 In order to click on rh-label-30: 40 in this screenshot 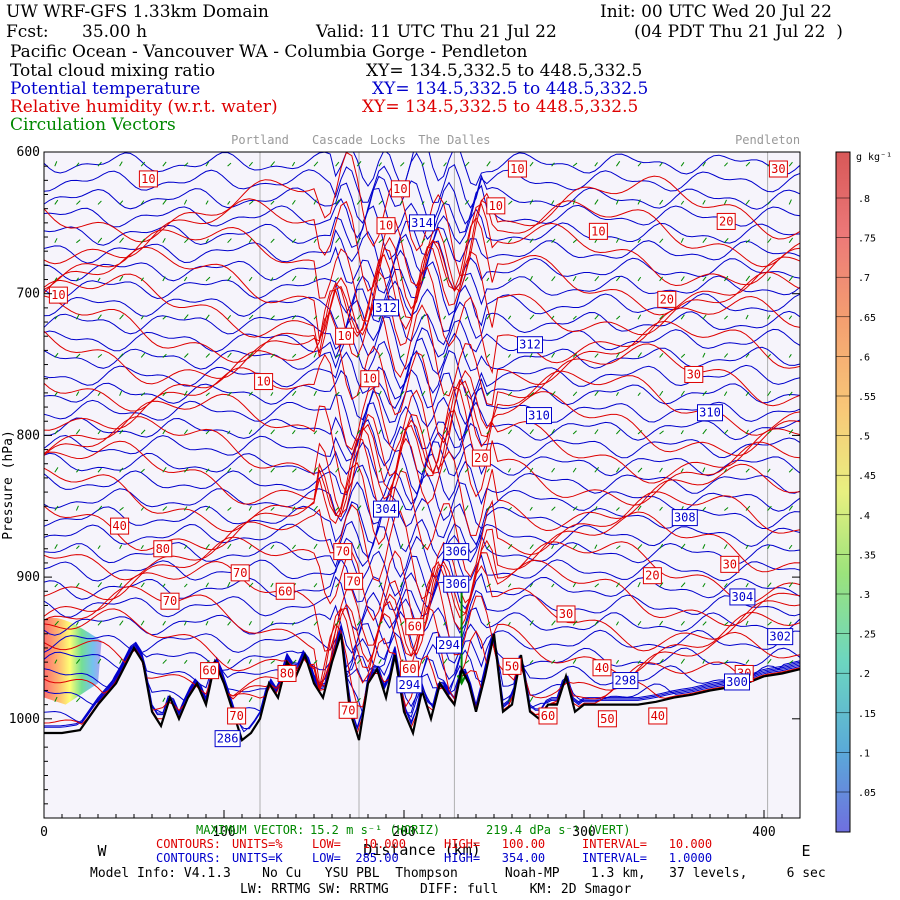, I will do `click(602, 668)`.